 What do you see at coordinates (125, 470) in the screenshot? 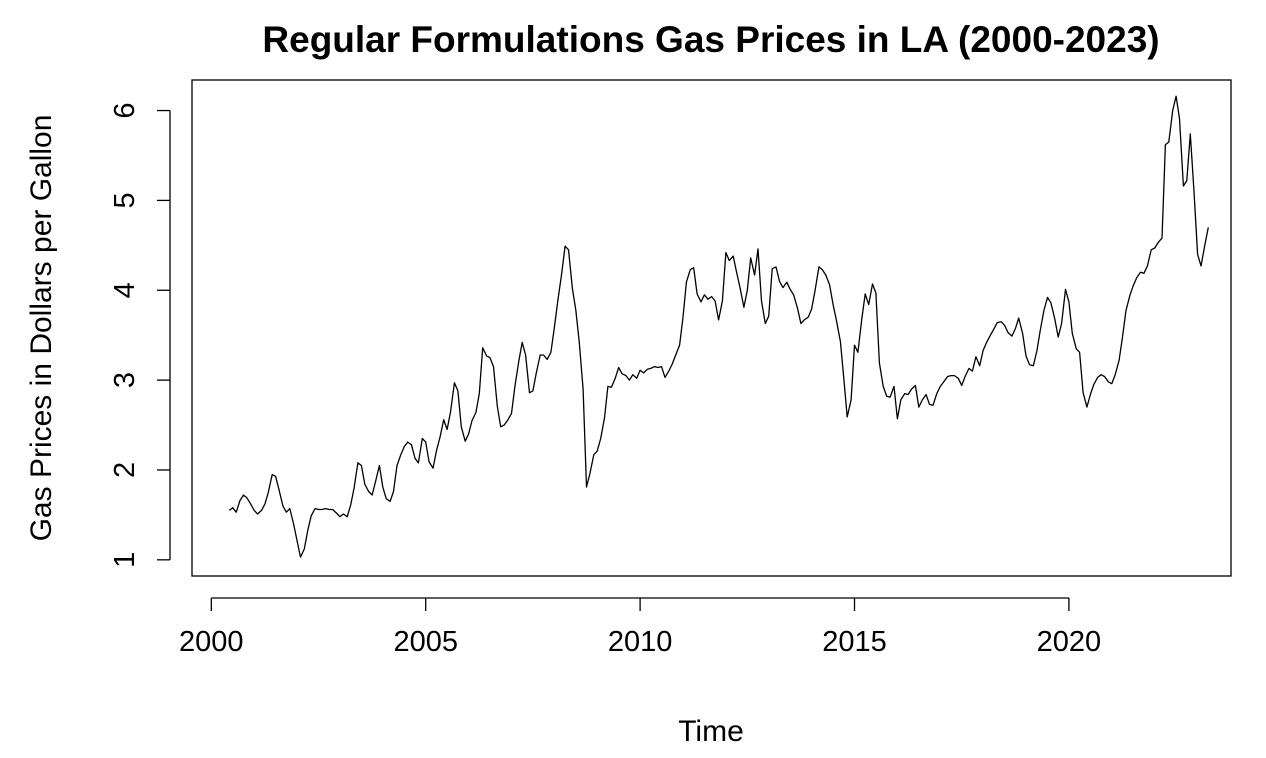
I see `y-tick-label: 2` at bounding box center [125, 470].